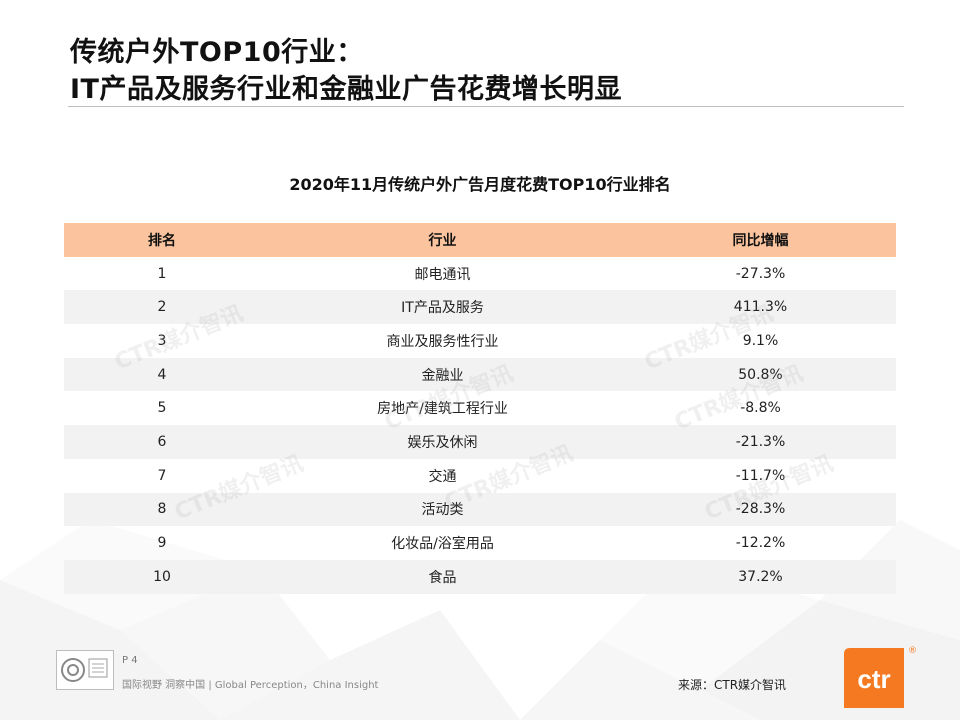 The width and height of the screenshot is (960, 720). What do you see at coordinates (162, 475) in the screenshot?
I see `rank-cell: 7` at bounding box center [162, 475].